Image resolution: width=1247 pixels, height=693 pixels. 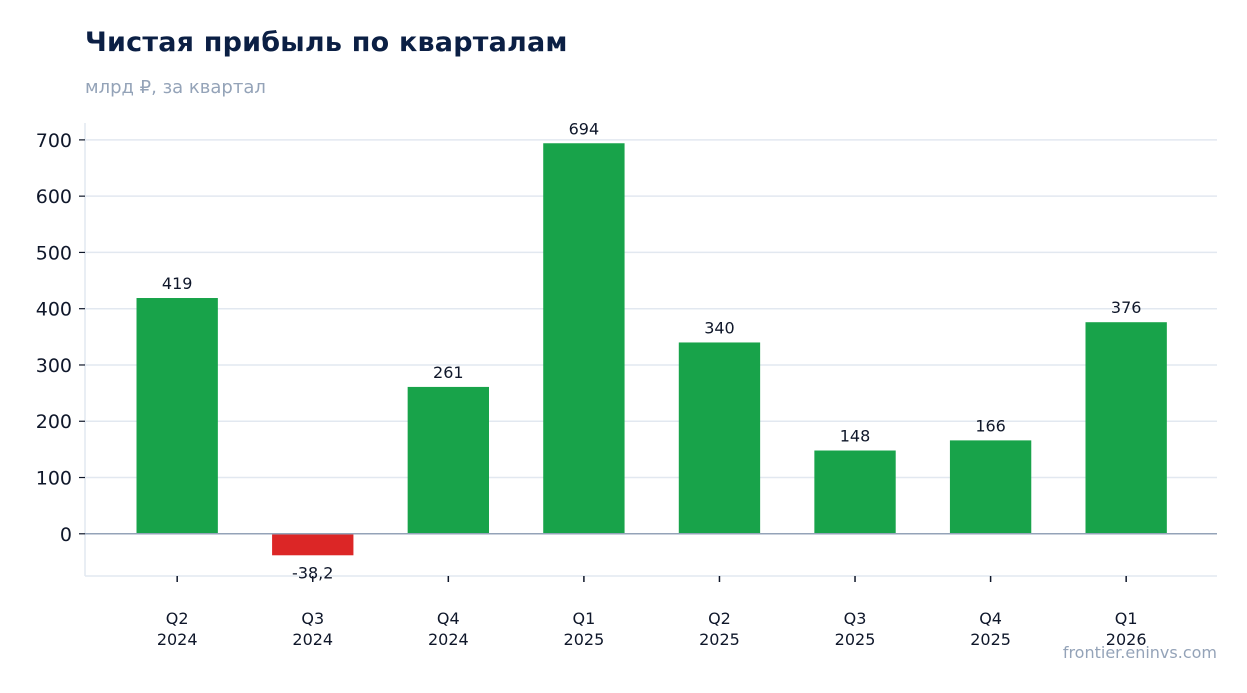 What do you see at coordinates (990, 425) in the screenshot?
I see `data-label: 166` at bounding box center [990, 425].